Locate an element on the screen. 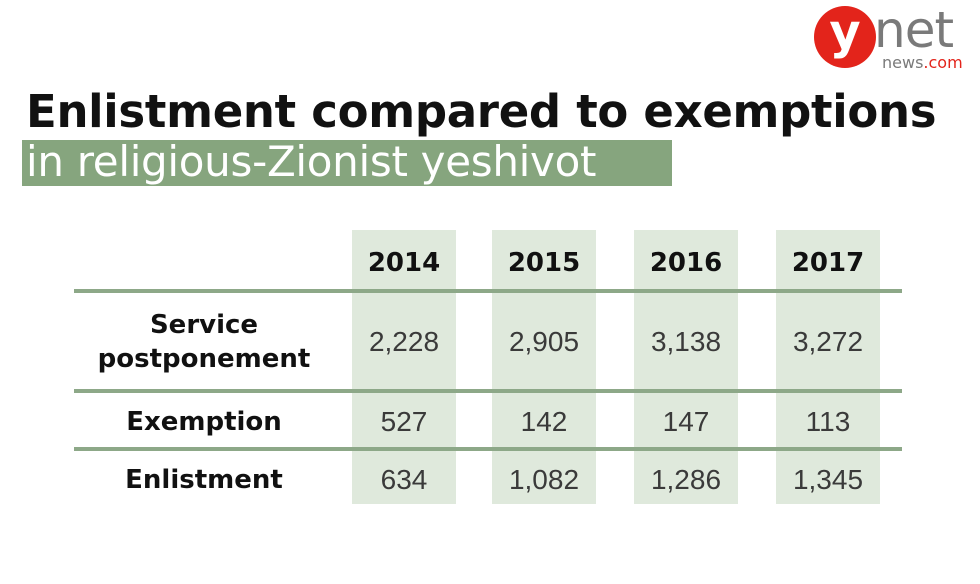 Image resolution: width=980 pixels, height=584 pixels. logo-circle is located at coordinates (845, 37).